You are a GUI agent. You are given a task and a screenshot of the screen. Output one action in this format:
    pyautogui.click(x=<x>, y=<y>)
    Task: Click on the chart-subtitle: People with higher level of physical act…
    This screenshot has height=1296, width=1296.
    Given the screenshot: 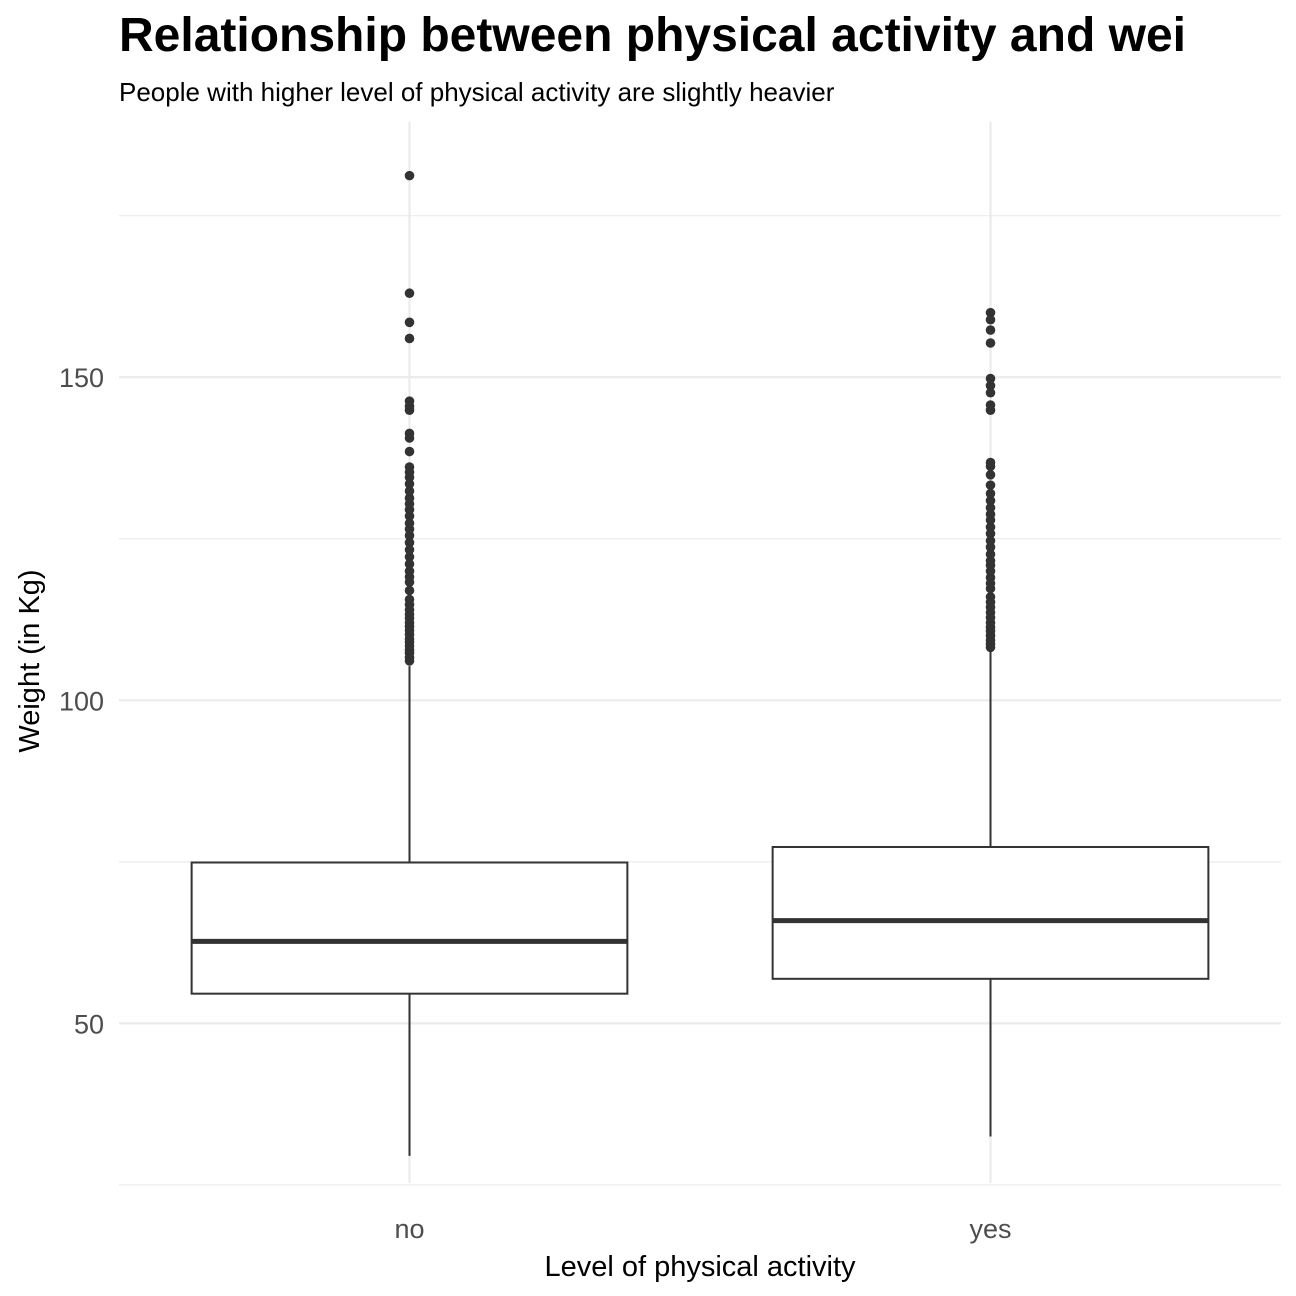 What is the action you would take?
    pyautogui.click(x=477, y=92)
    